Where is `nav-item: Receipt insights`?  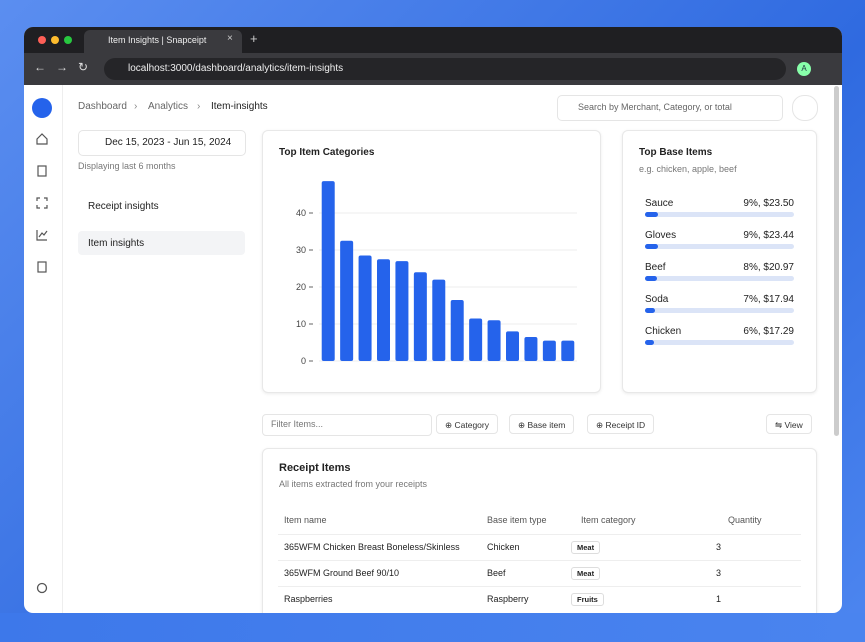 nav-item: Receipt insights is located at coordinates (123, 206).